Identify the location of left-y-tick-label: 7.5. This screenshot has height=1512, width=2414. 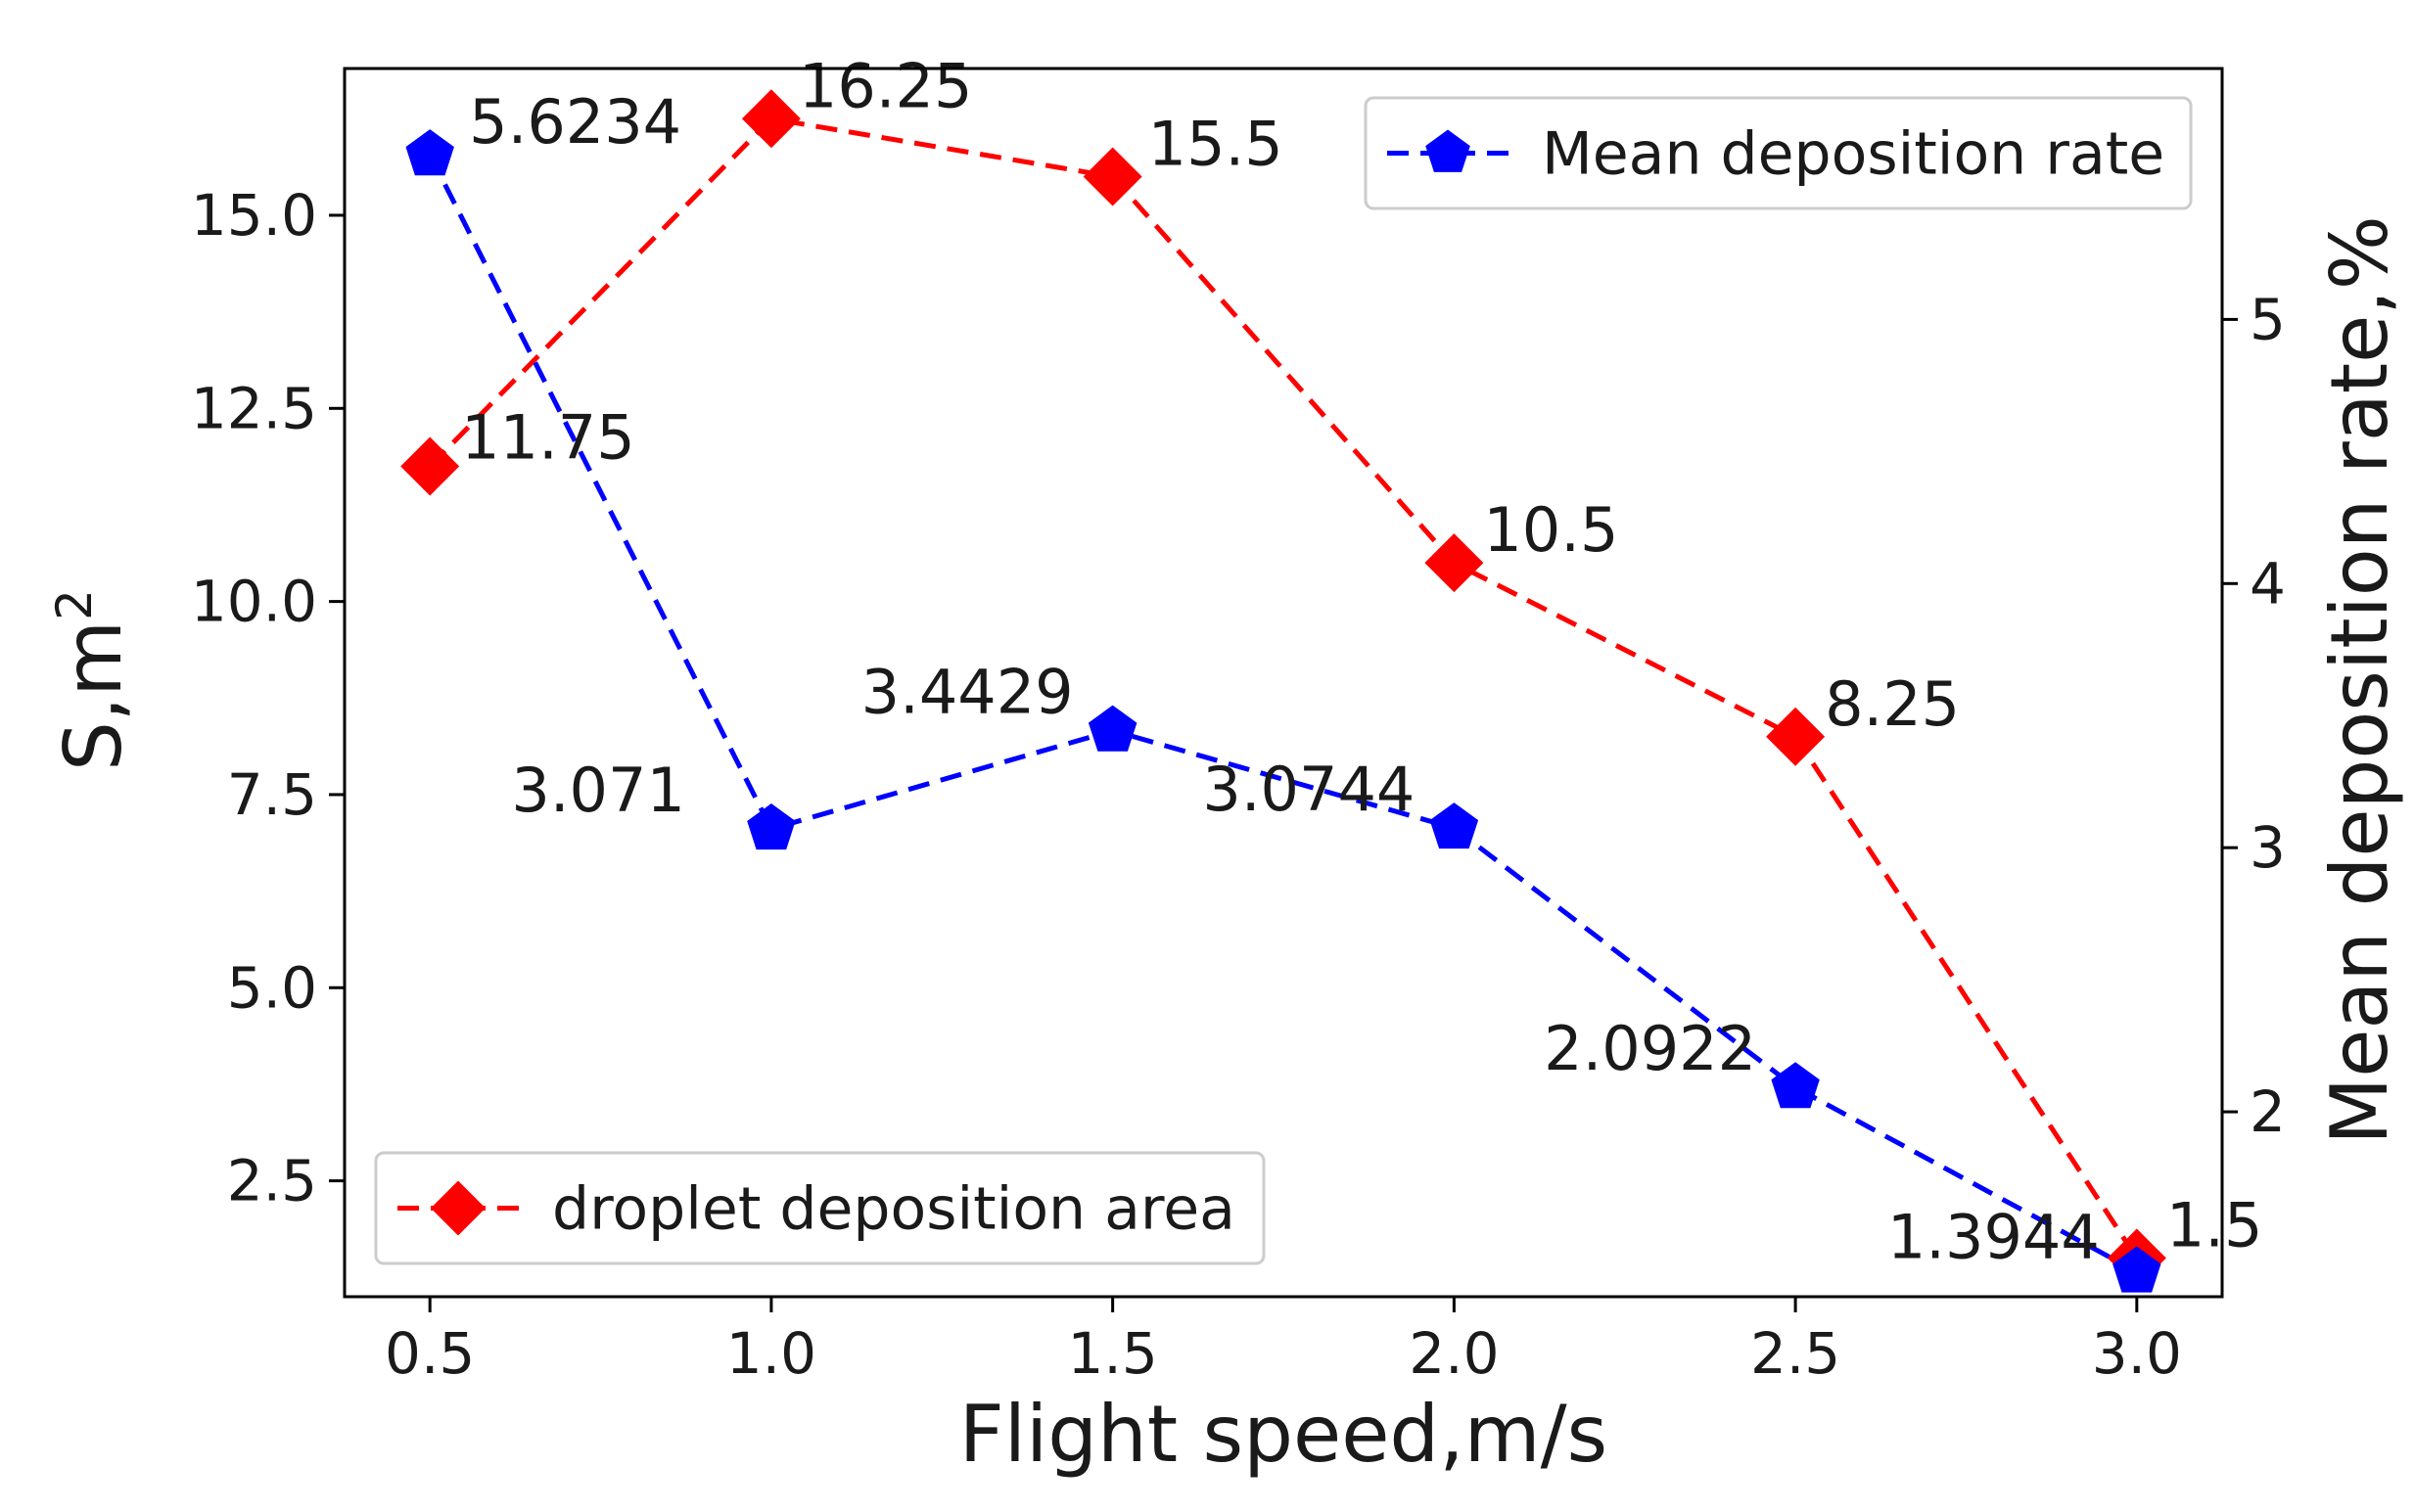
(272, 794).